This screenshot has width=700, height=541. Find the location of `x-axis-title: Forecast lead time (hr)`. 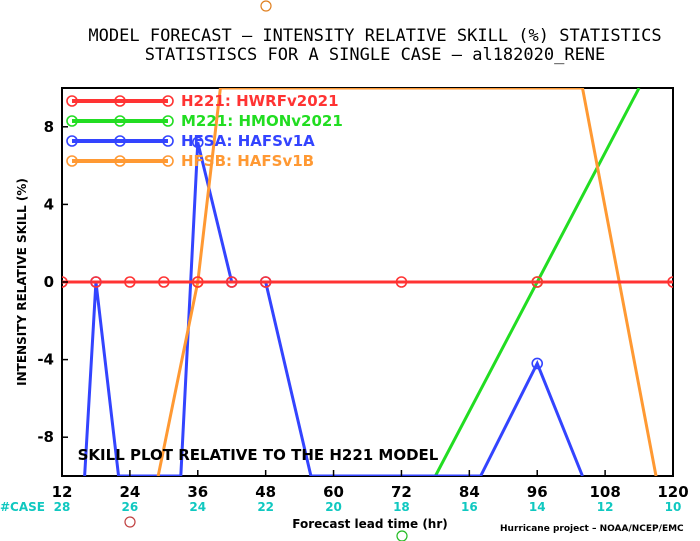

x-axis-title: Forecast lead time (hr) is located at coordinates (370, 524).